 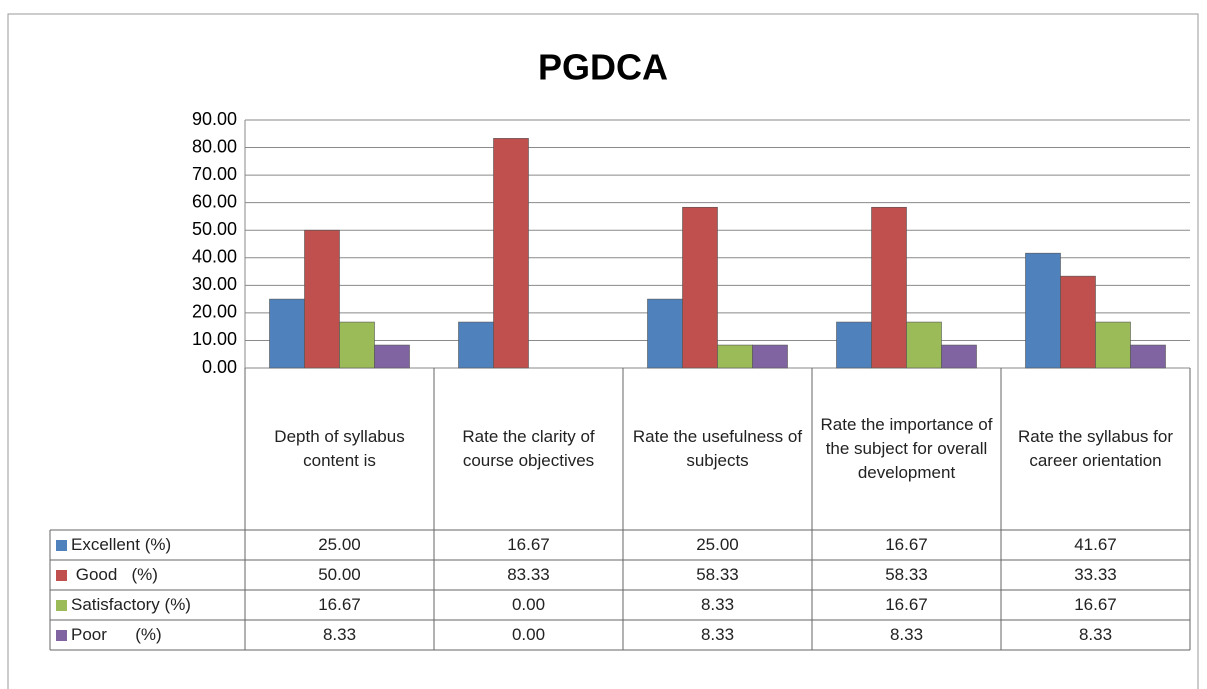 What do you see at coordinates (1095, 544) in the screenshot?
I see `data-label: 41.67` at bounding box center [1095, 544].